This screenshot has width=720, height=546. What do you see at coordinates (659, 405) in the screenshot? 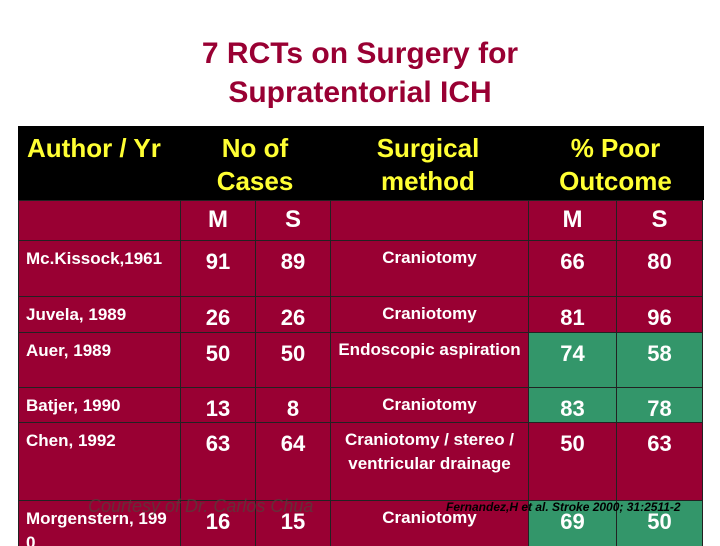
I see `cell-poor-s: 78` at bounding box center [659, 405].